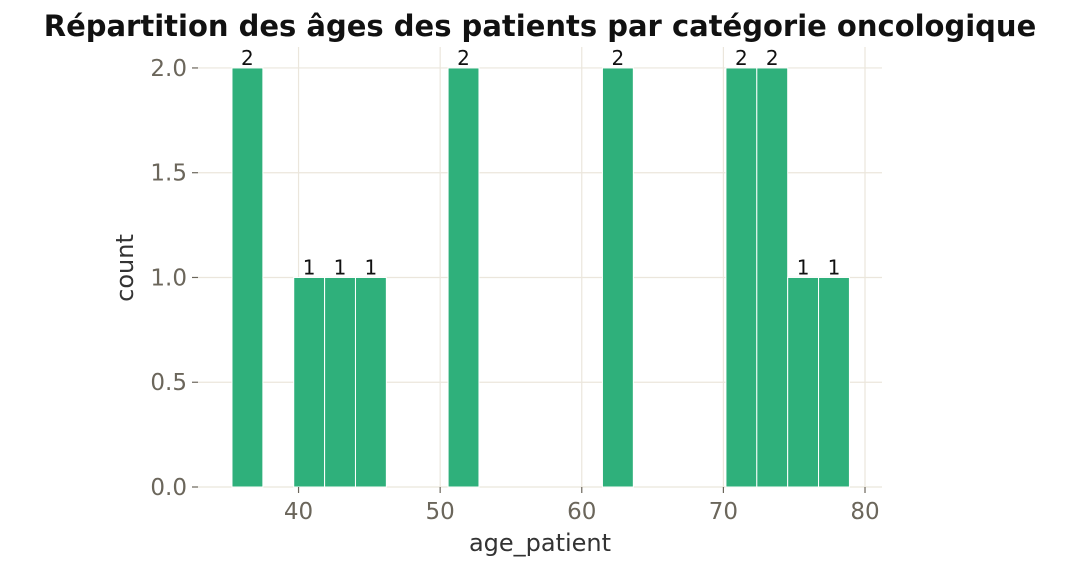 The height and width of the screenshot is (569, 1080). I want to click on y-axis-ticks: 0.0 0.5 1.0 1.5 2.0, so click(174, 278).